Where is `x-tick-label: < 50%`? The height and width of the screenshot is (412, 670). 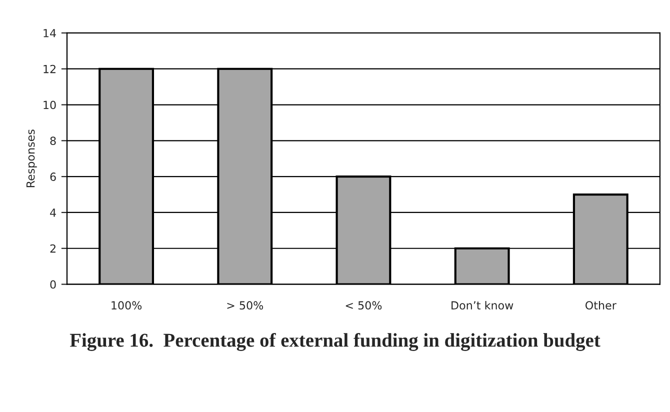 x-tick-label: < 50% is located at coordinates (364, 305).